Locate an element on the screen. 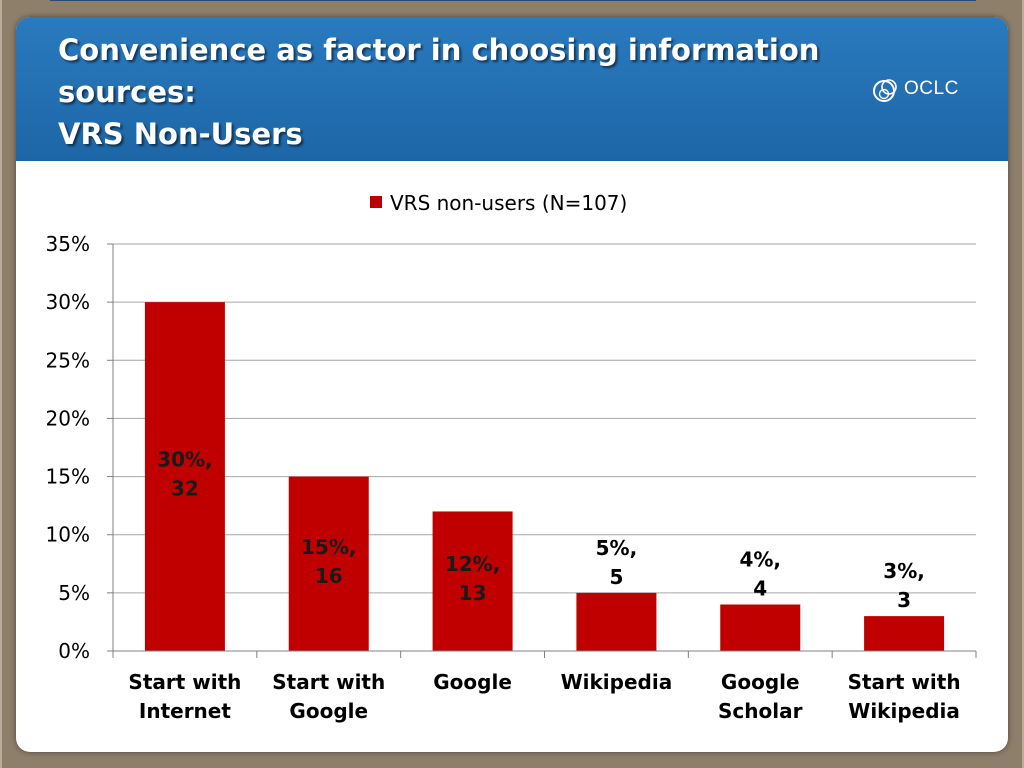  legend-swatch is located at coordinates (376, 202).